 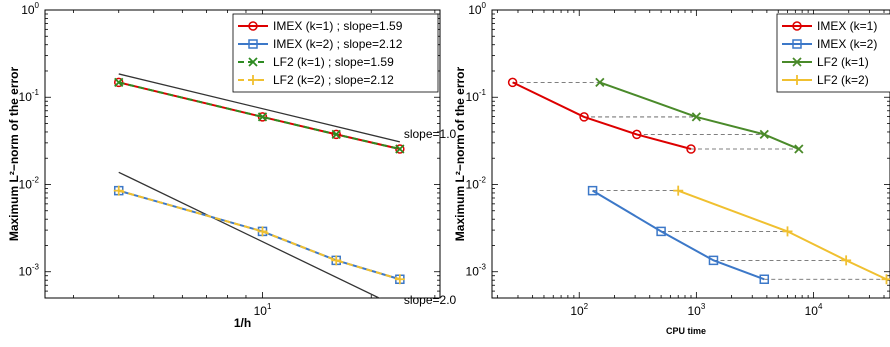 What do you see at coordinates (814, 310) in the screenshot?
I see `x-tick-label: 10⁴` at bounding box center [814, 310].